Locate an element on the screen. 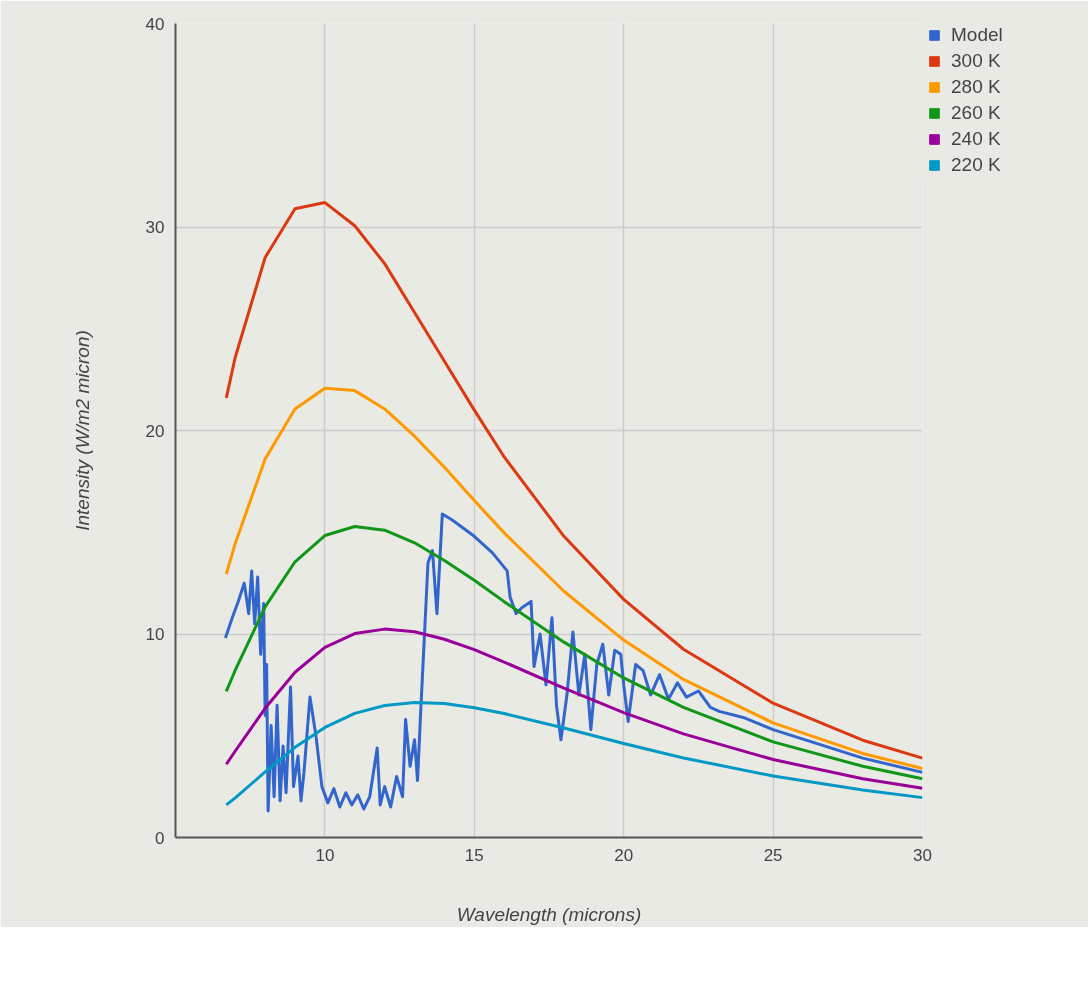  legend-label: 240 K is located at coordinates (976, 139).